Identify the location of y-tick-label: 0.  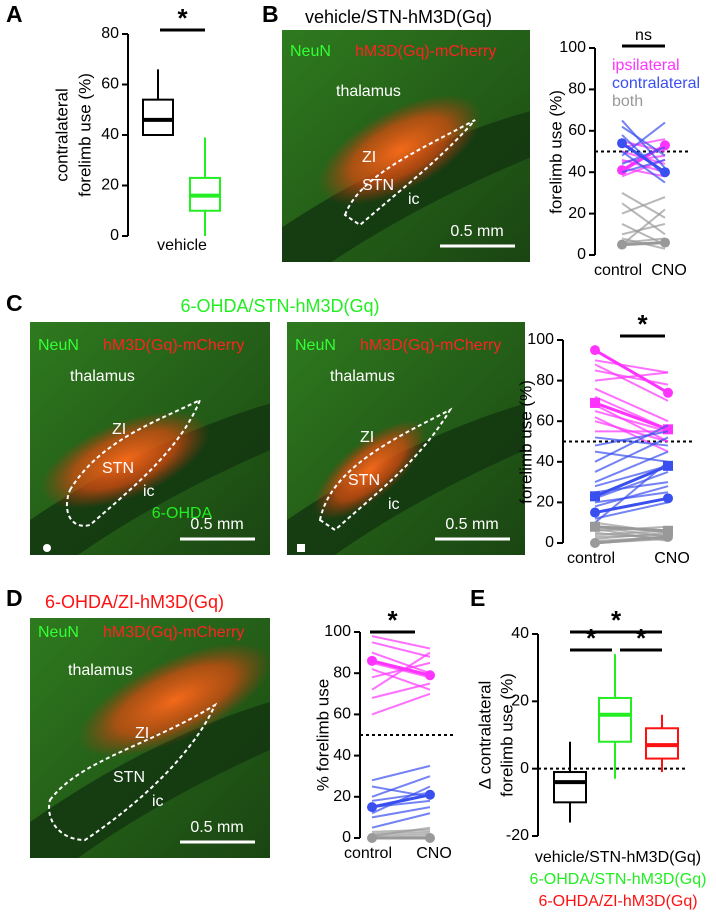
(581, 254).